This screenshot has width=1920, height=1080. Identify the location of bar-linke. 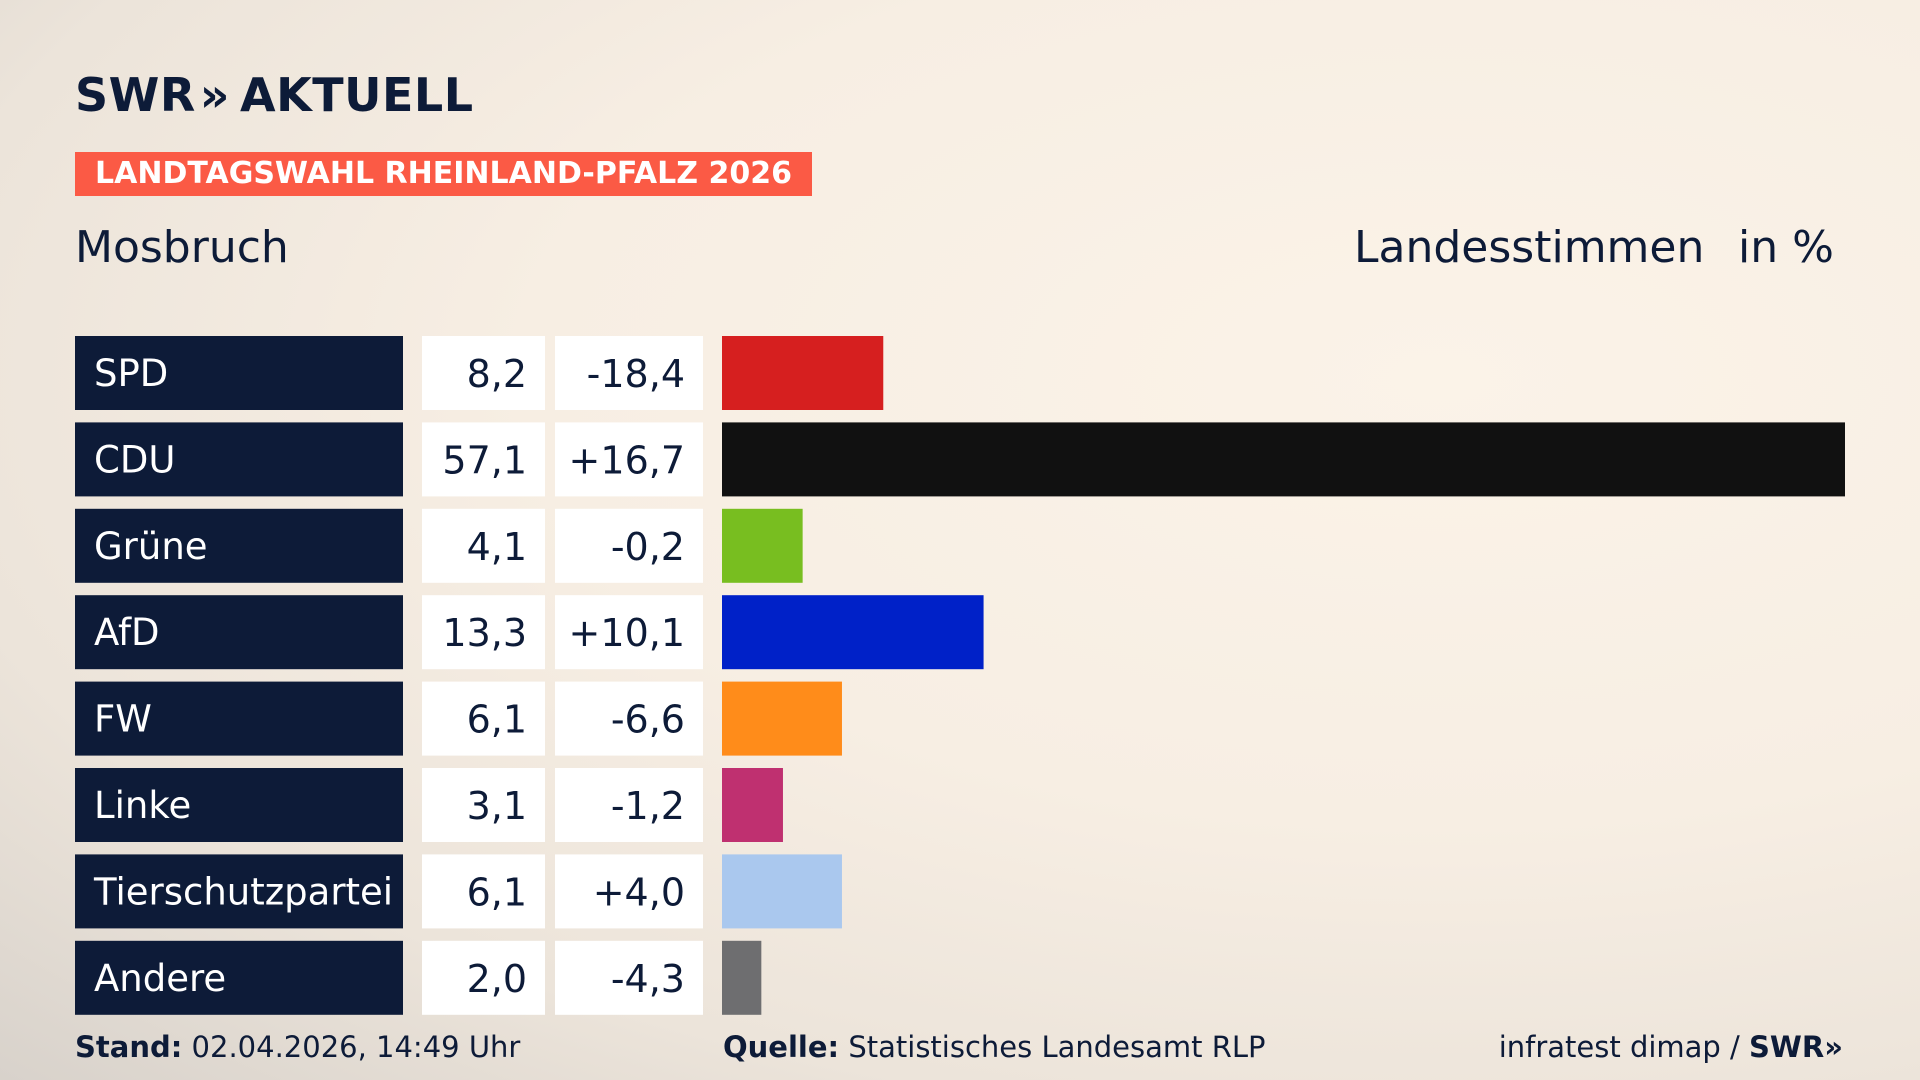
(752, 805).